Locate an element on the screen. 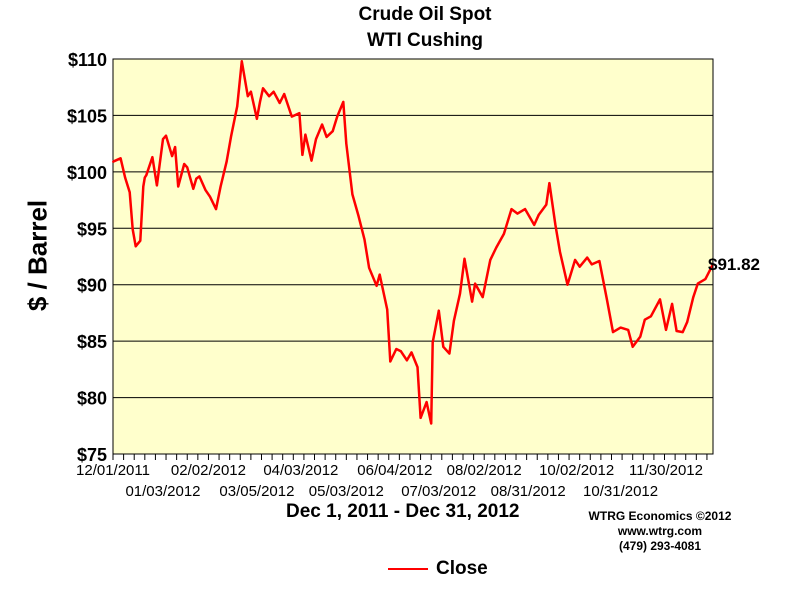  x-tick-label: 03/05/2012 is located at coordinates (256, 491).